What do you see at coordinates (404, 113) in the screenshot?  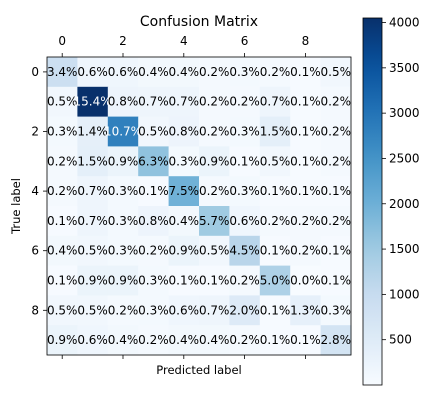 I see `colorbar-tick-label: 3000` at bounding box center [404, 113].